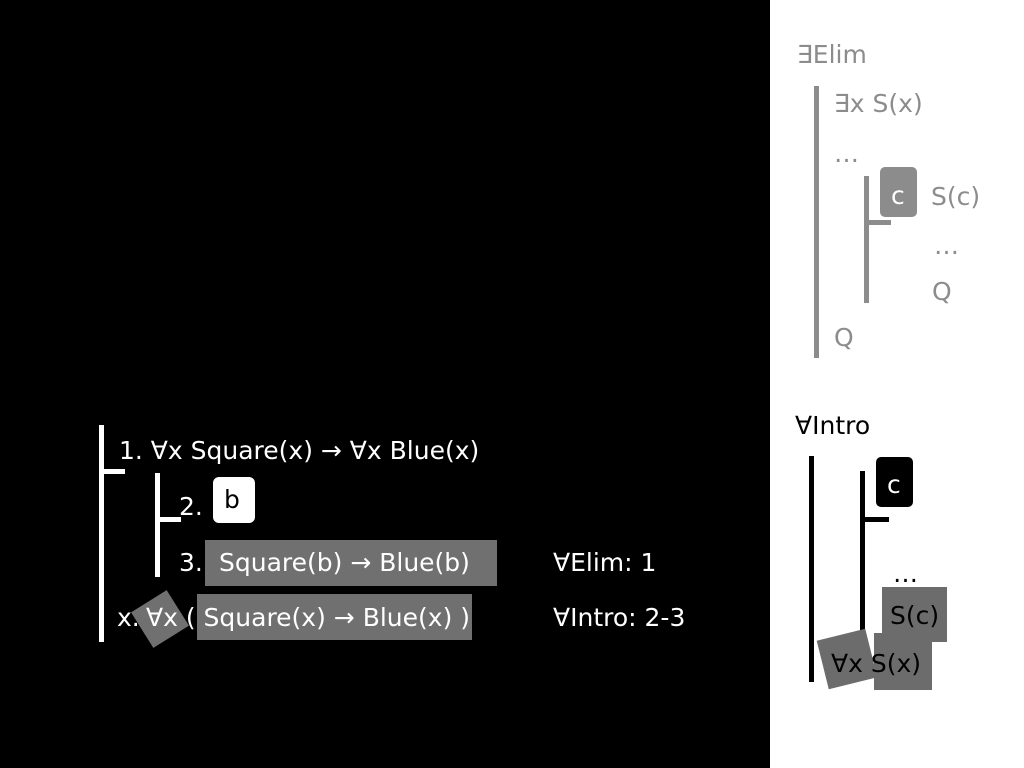 The width and height of the screenshot is (1024, 768). I want to click on inner-scope-line, so click(157, 525).